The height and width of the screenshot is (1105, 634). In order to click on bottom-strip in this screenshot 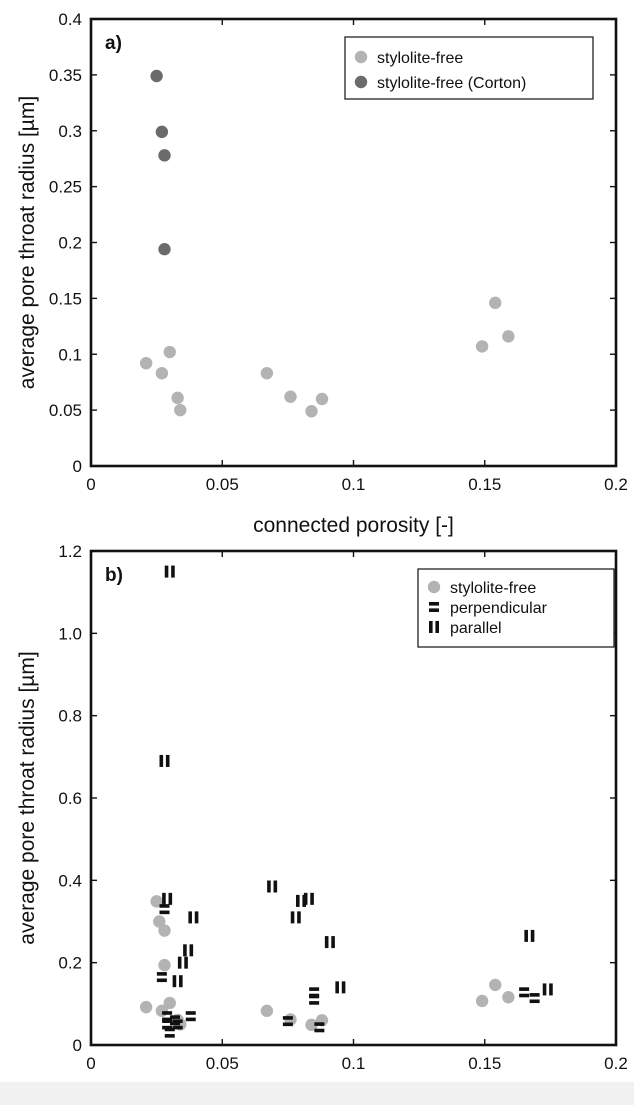, I will do `click(317, 1093)`.